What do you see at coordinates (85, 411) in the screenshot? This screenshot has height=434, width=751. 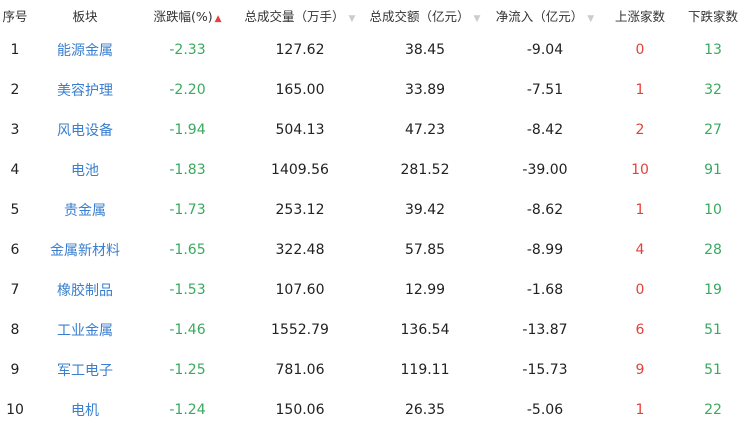 I see `sector-name-link: 电机` at bounding box center [85, 411].